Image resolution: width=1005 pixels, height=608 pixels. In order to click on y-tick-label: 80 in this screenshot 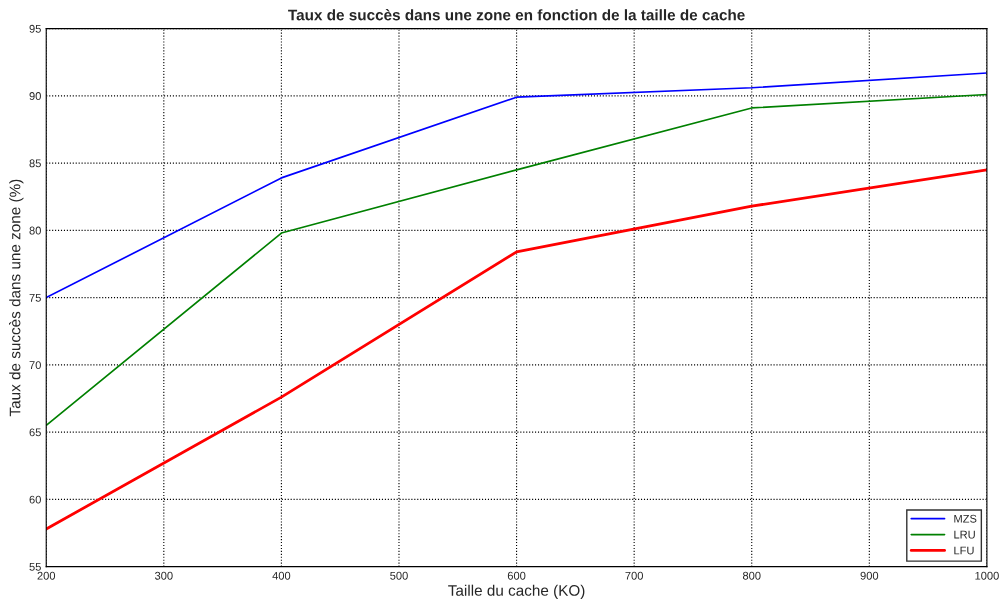, I will do `click(35, 230)`.